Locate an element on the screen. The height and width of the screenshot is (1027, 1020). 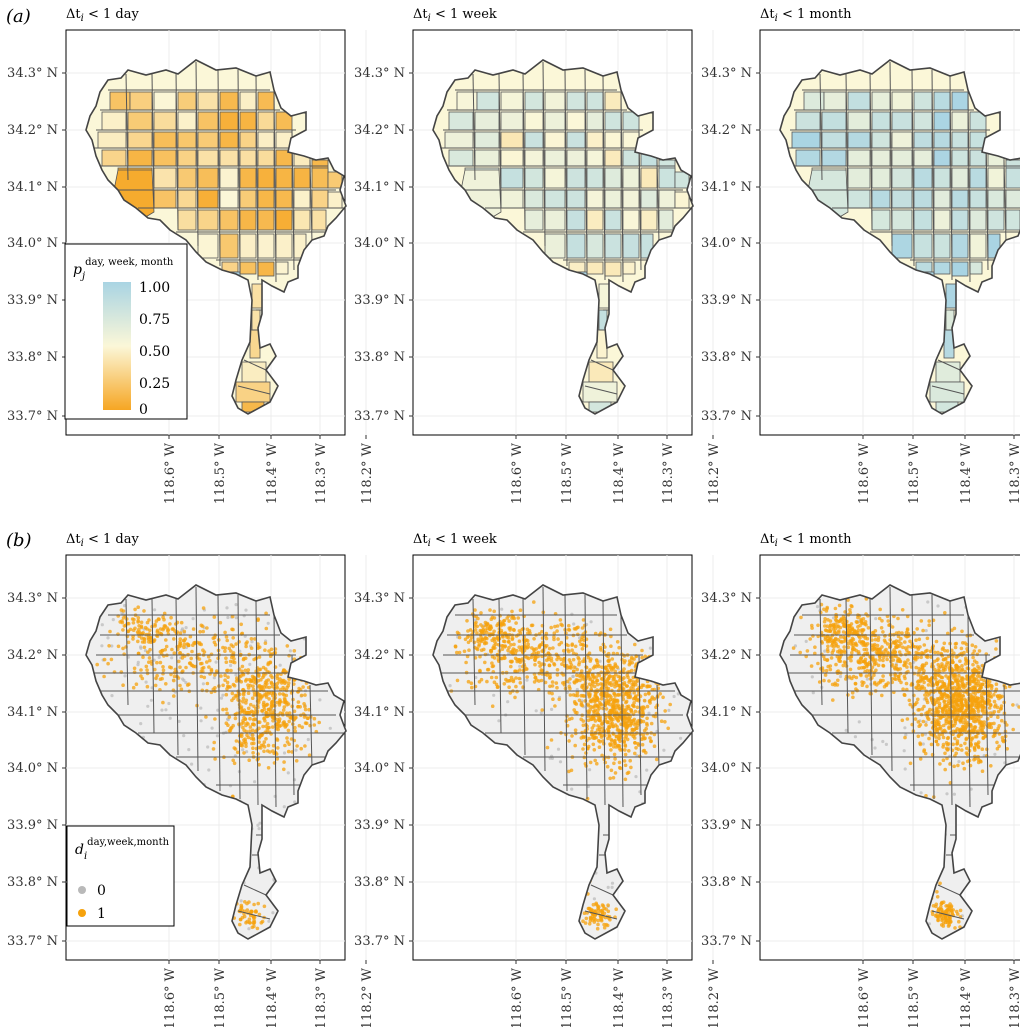
lat-tick-label: 33.8° N is located at coordinates (726, 357).